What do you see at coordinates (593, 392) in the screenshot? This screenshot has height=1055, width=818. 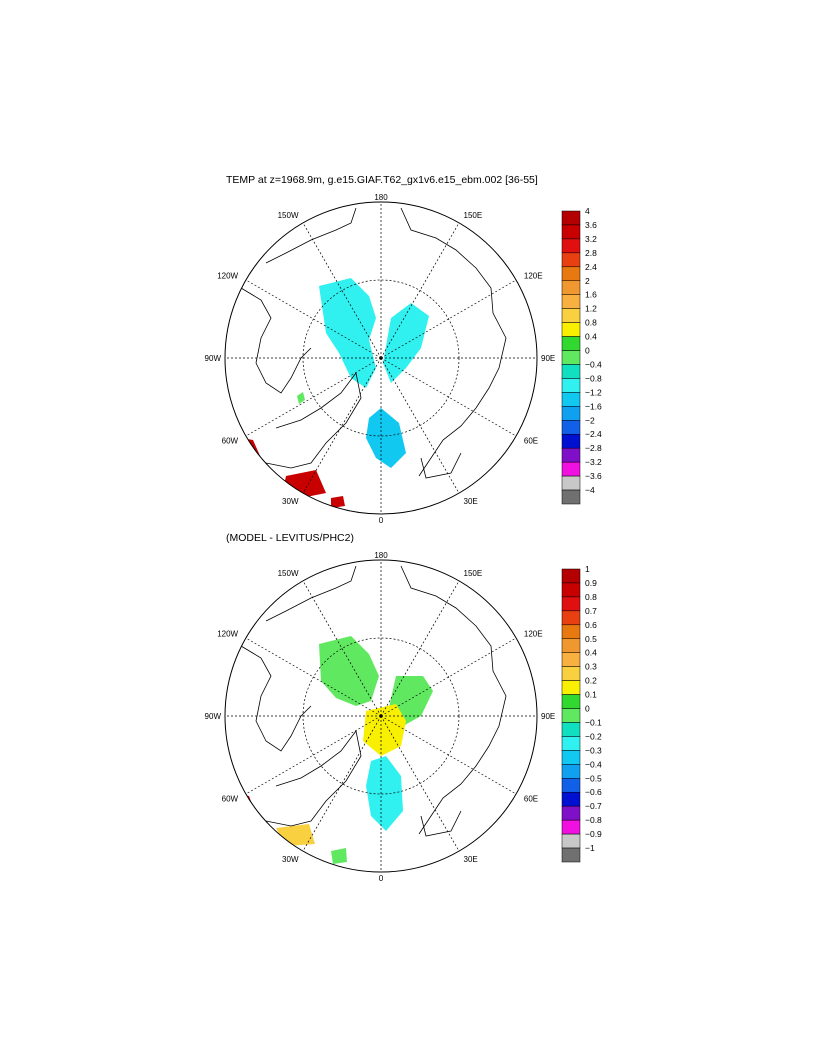 I see `colorbar-label: −1.2` at bounding box center [593, 392].